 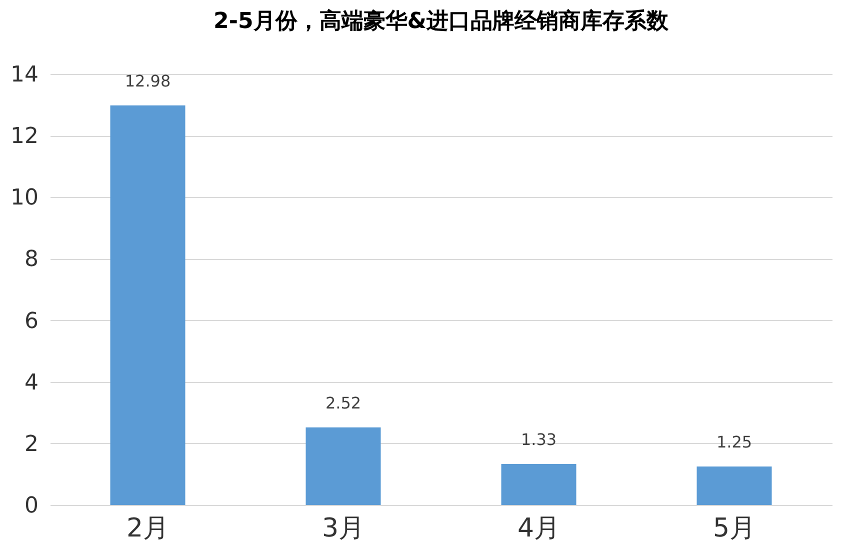 What do you see at coordinates (734, 529) in the screenshot?
I see `x-tick-label: 5月` at bounding box center [734, 529].